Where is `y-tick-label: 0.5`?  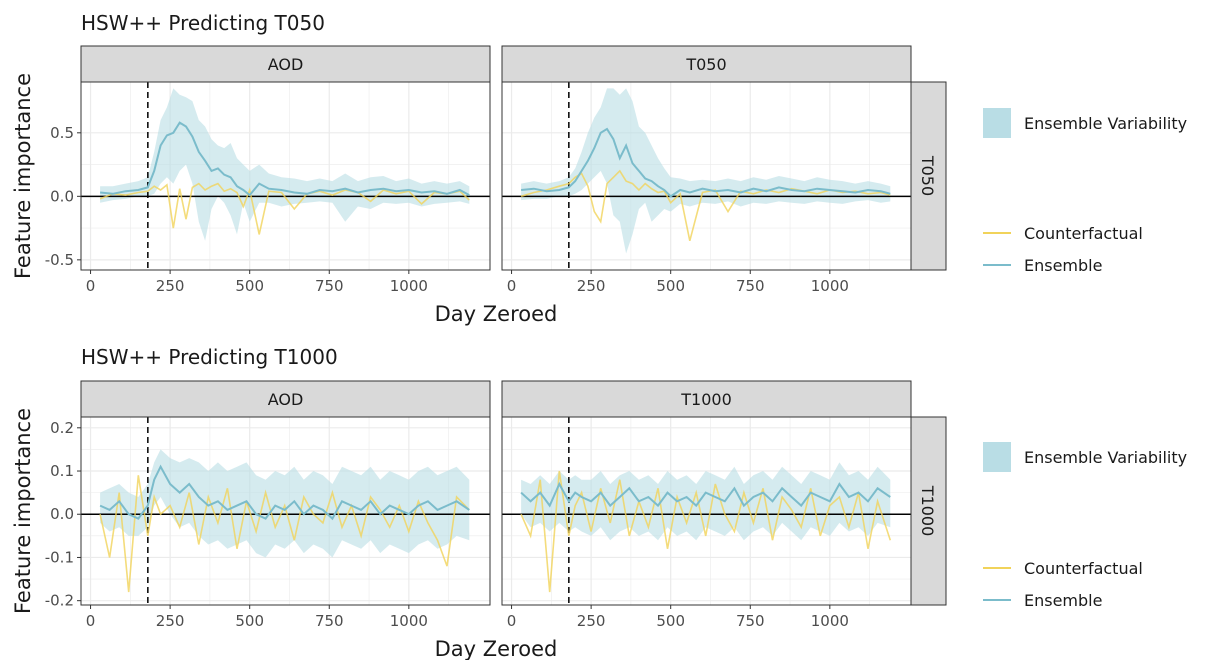
y-tick-label: 0.5 is located at coordinates (62, 133).